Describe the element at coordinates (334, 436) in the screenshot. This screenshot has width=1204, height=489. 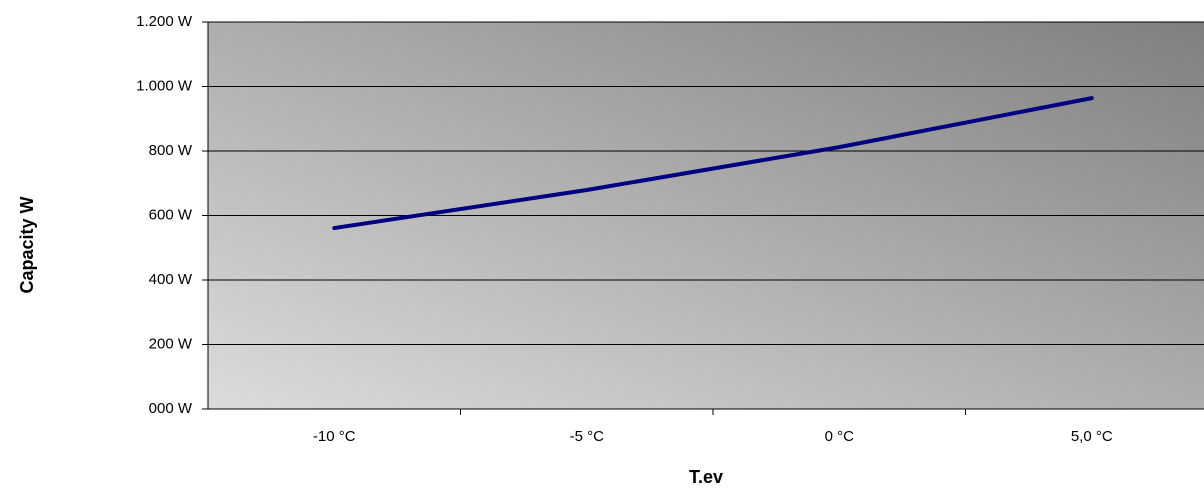
I see `x-tick-label: -10 °C` at that location.